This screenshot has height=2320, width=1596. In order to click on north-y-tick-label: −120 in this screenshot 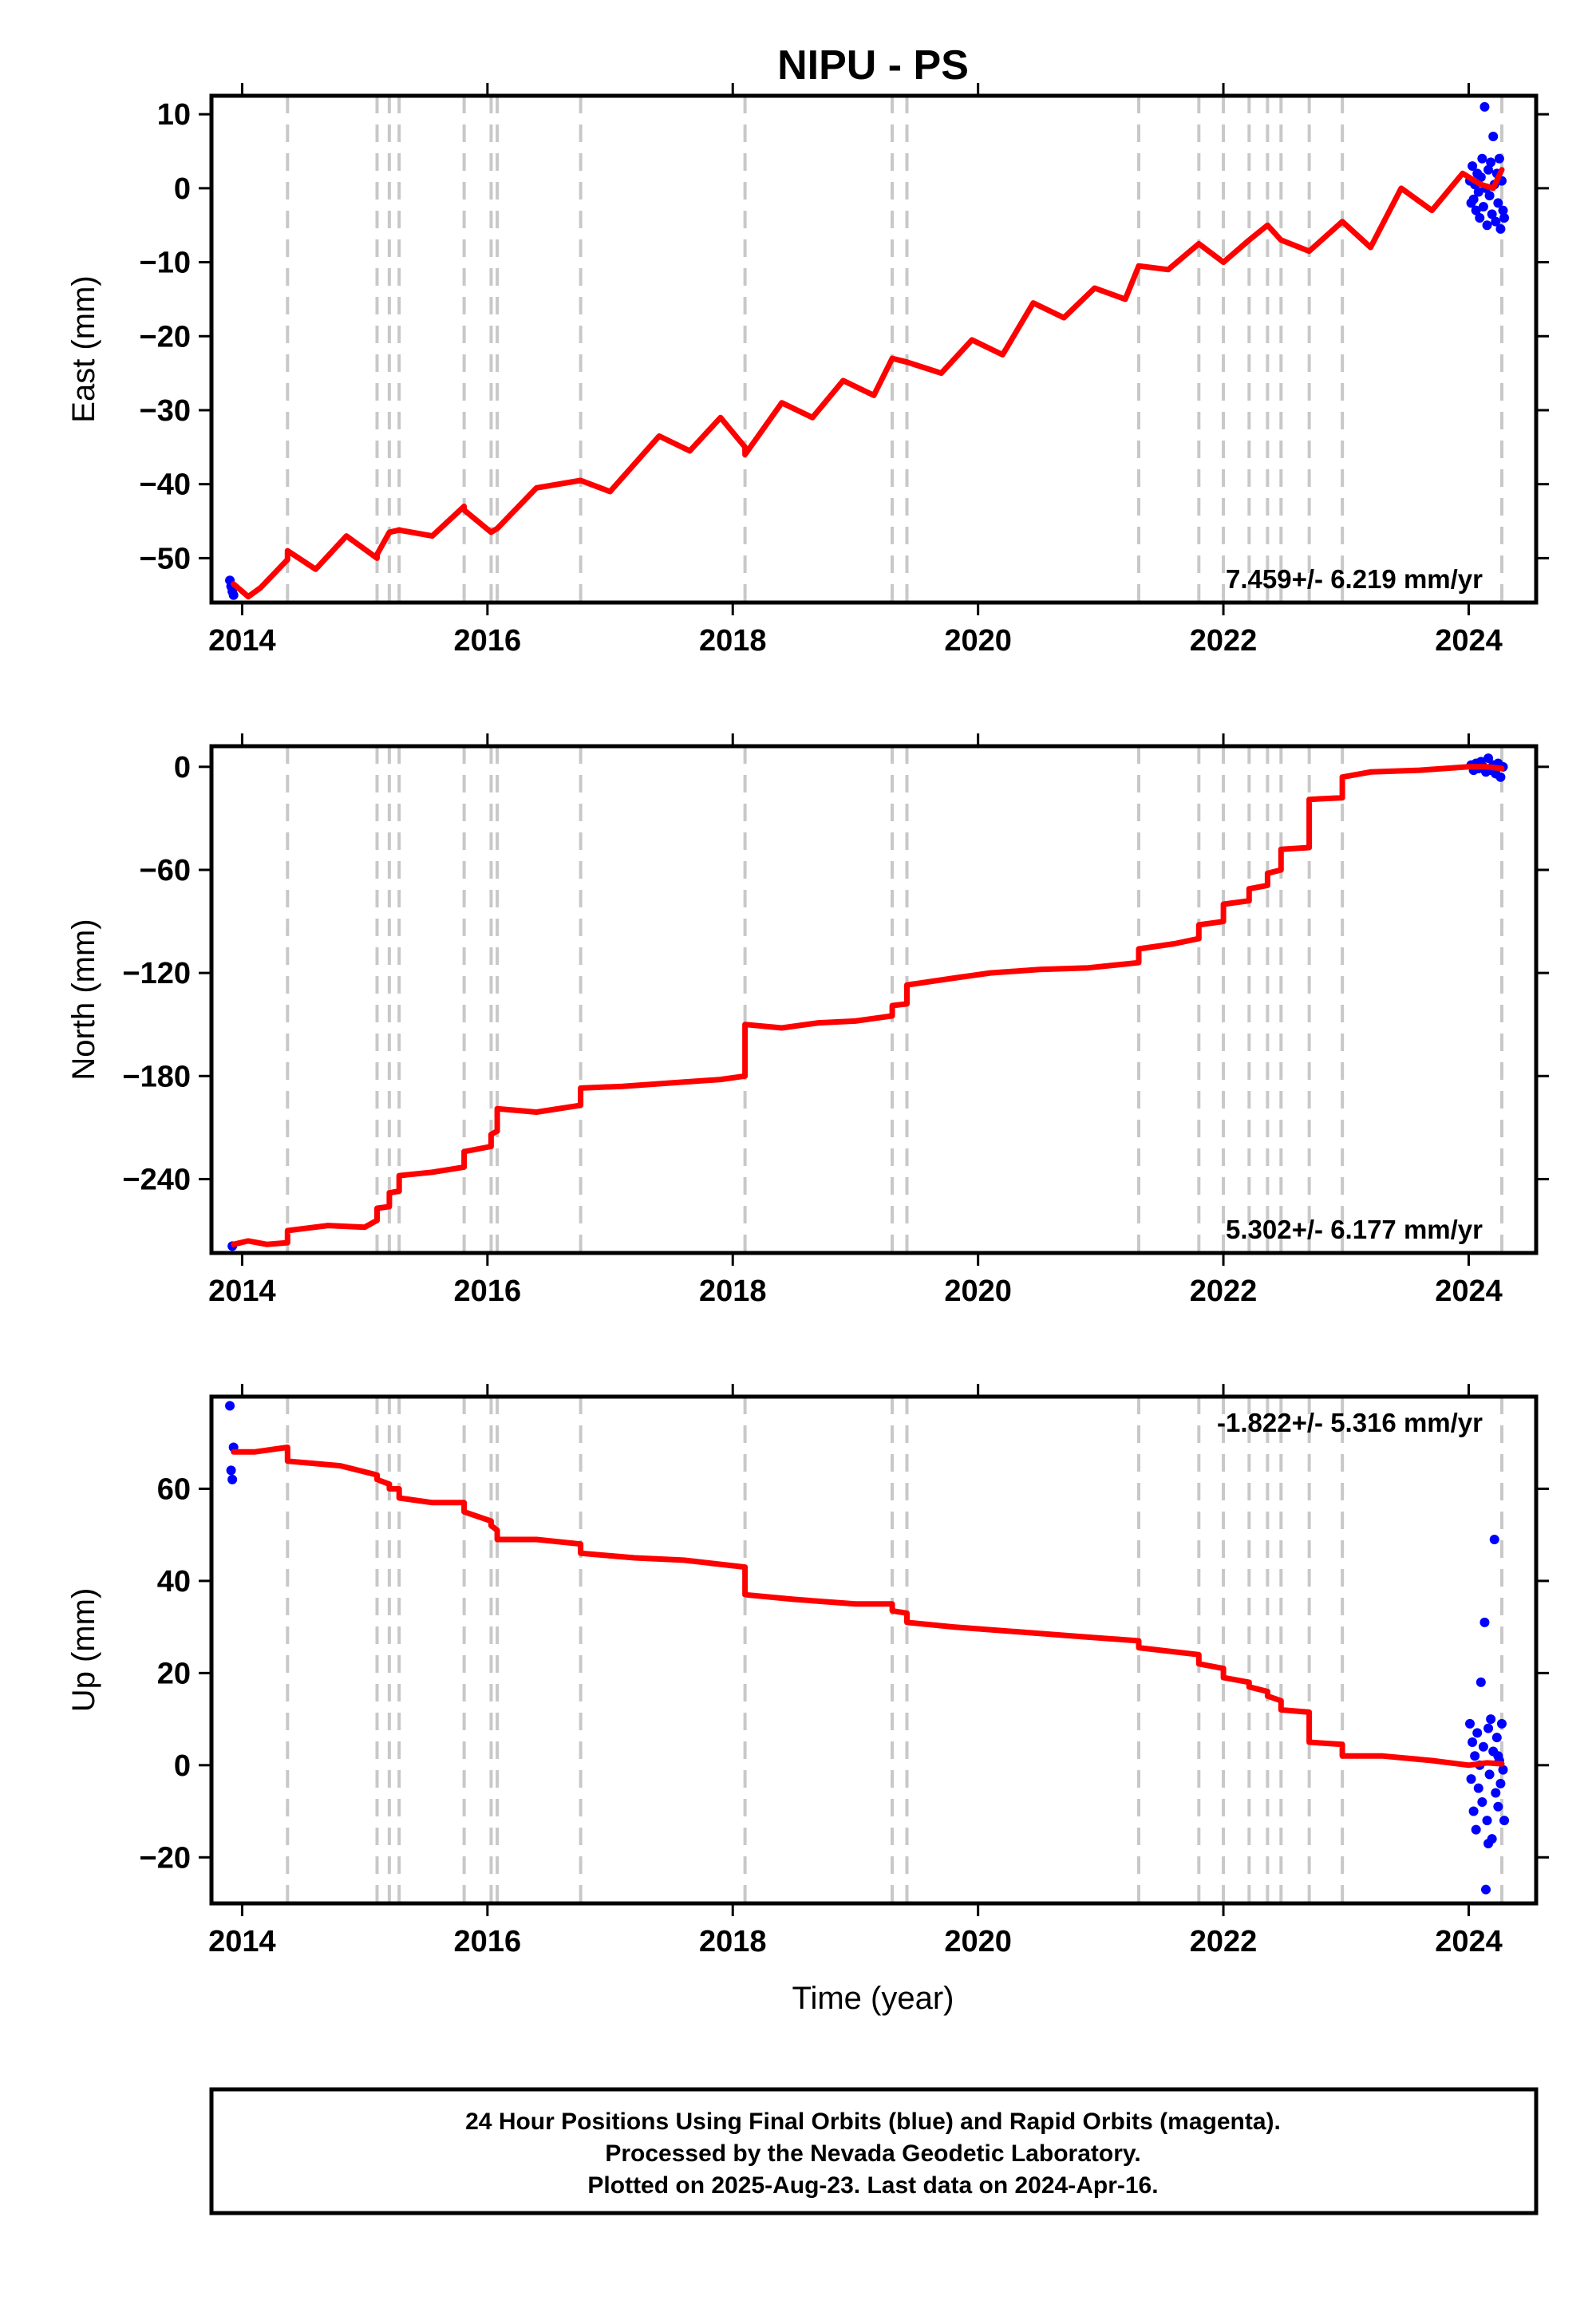, I will do `click(156, 974)`.